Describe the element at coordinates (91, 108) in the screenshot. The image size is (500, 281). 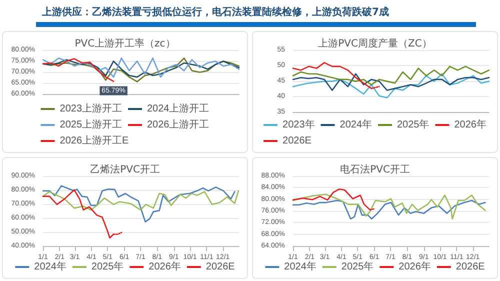
I see `legend-label: 2023上游开工` at that location.